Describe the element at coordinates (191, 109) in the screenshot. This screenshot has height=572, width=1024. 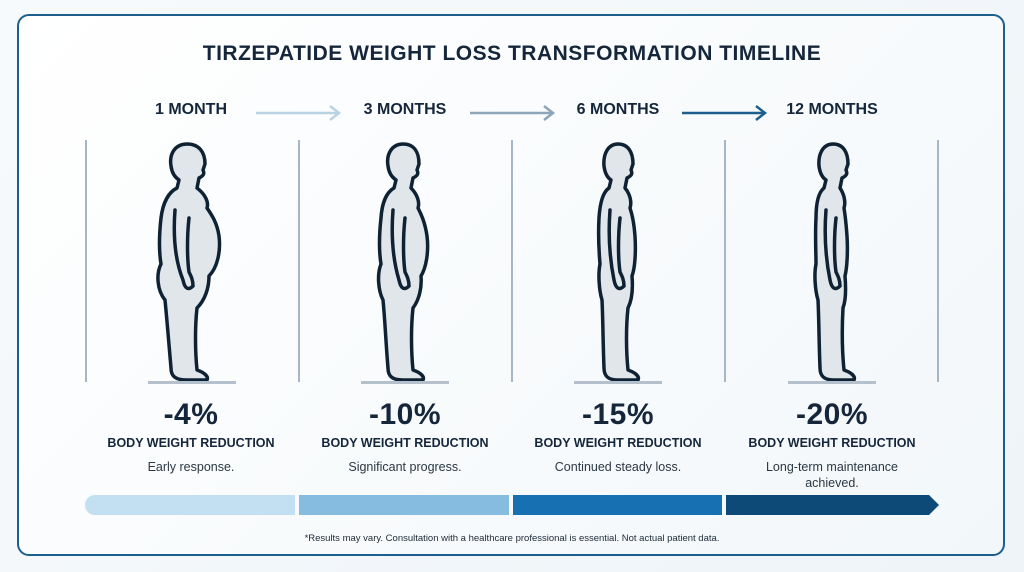
I see `stage-label-1-month: 1 MONTH` at that location.